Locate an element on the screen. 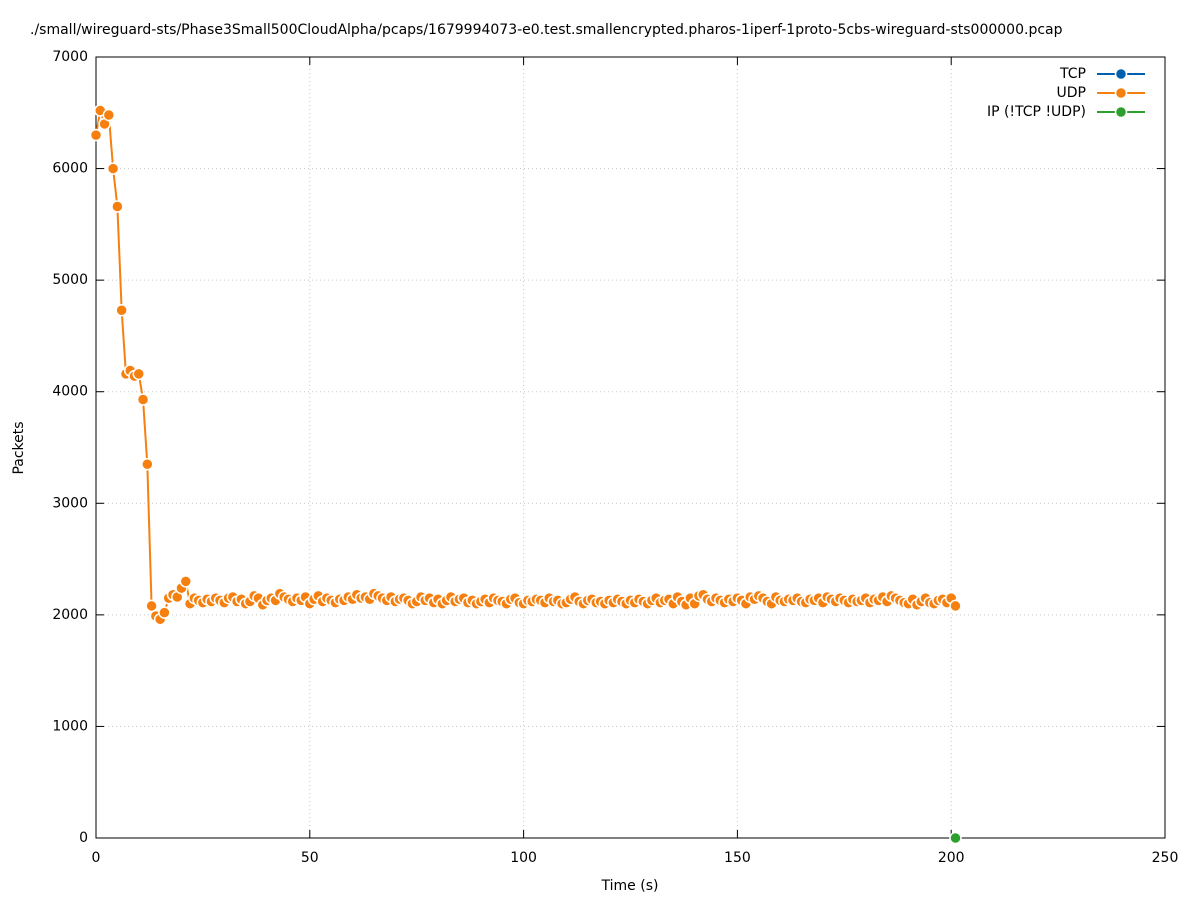 Image resolution: width=1197 pixels, height=900 pixels. y-axis-label: Packets is located at coordinates (19, 447).